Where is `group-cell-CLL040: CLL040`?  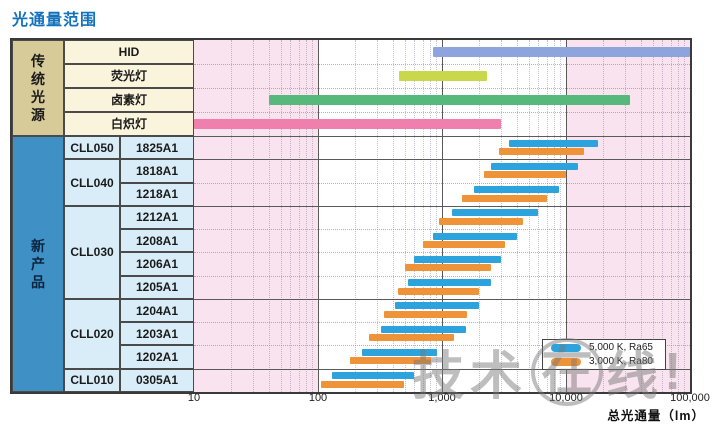 group-cell-CLL040: CLL040 is located at coordinates (92, 182).